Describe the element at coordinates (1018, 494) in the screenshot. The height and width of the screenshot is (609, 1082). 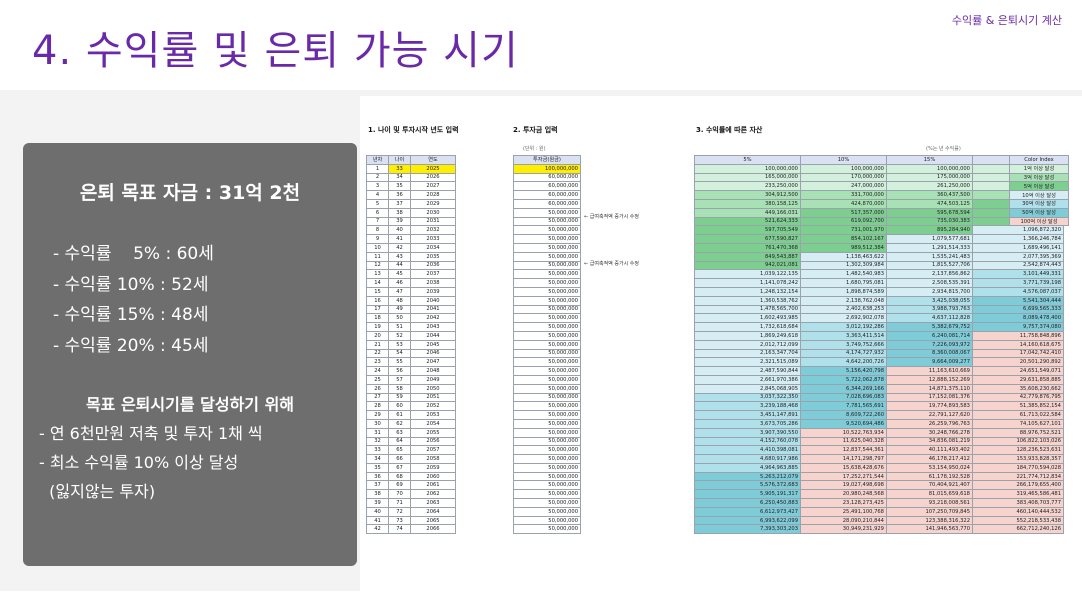
I see `asset-cell: 319,465,586,481` at that location.